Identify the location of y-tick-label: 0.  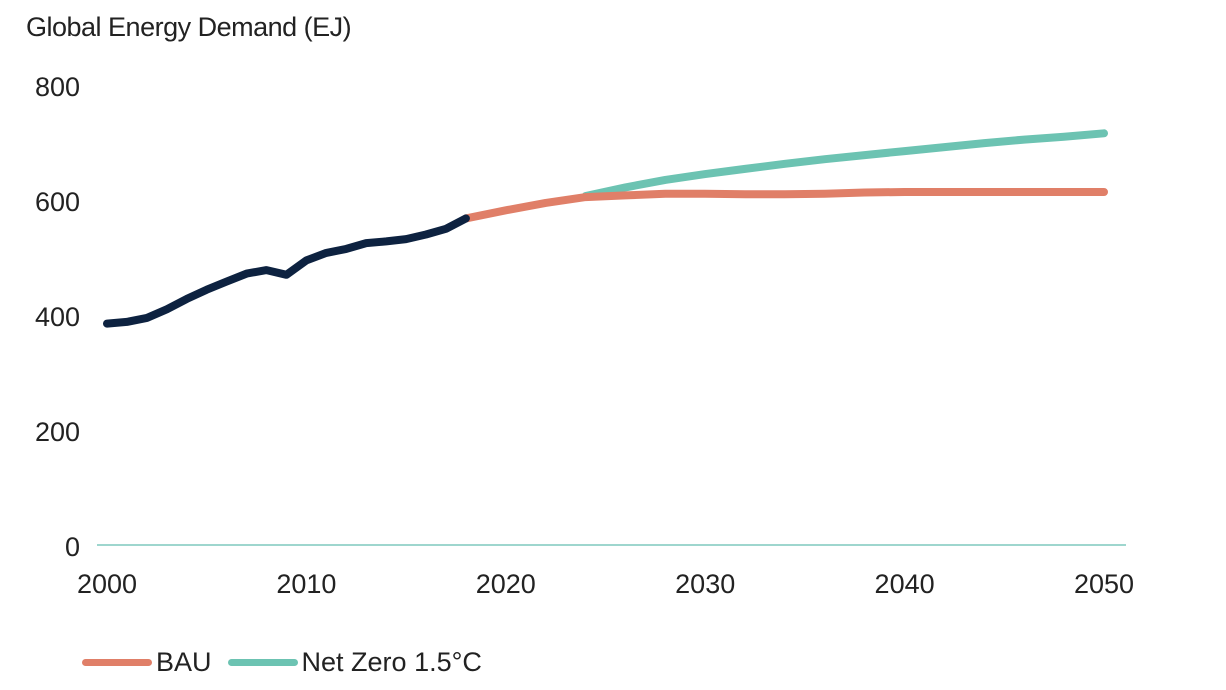
(72, 547).